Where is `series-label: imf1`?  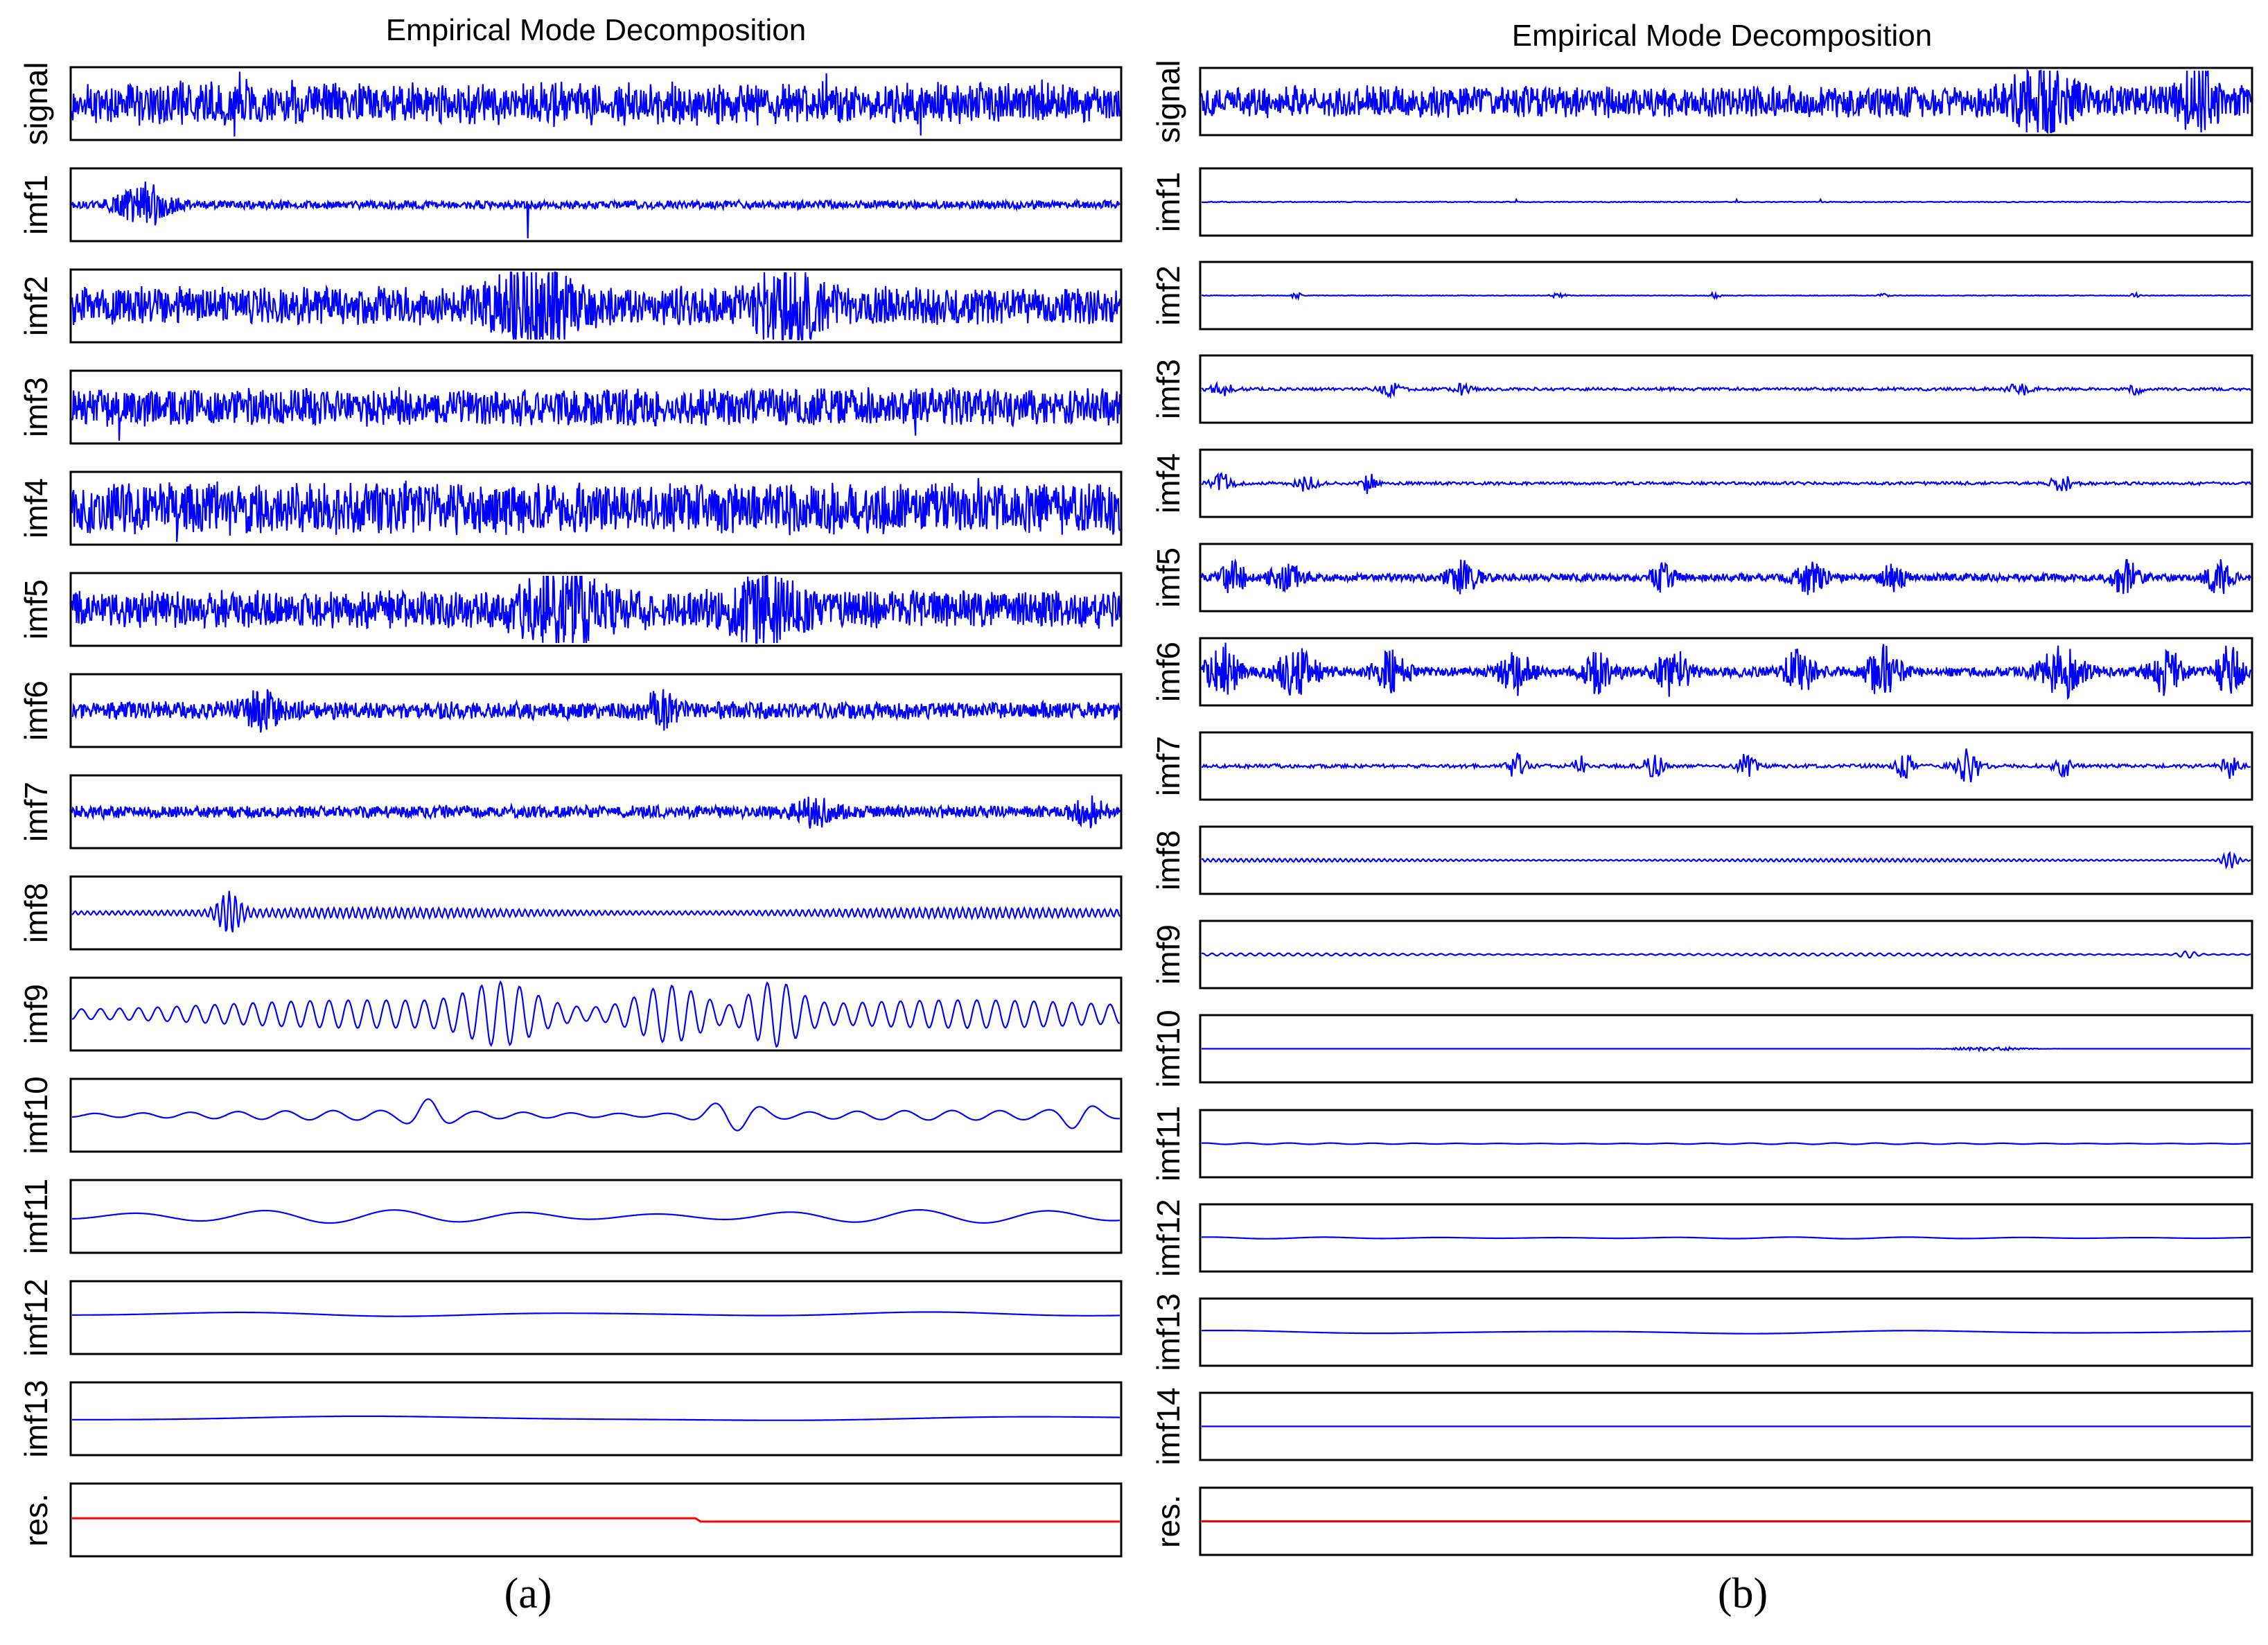 series-label: imf1 is located at coordinates (1168, 202).